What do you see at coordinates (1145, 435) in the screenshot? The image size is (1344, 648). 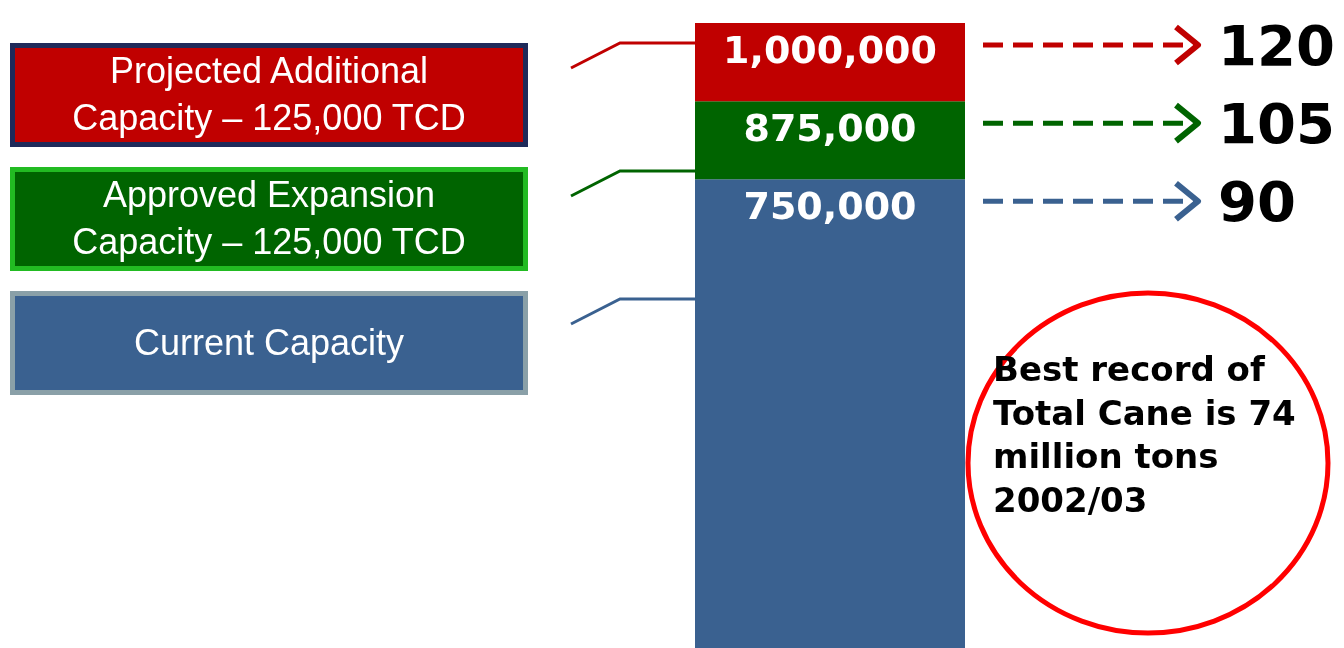 I see `text: Best record of Total Cane is 74 million tons 2002/03` at bounding box center [1145, 435].